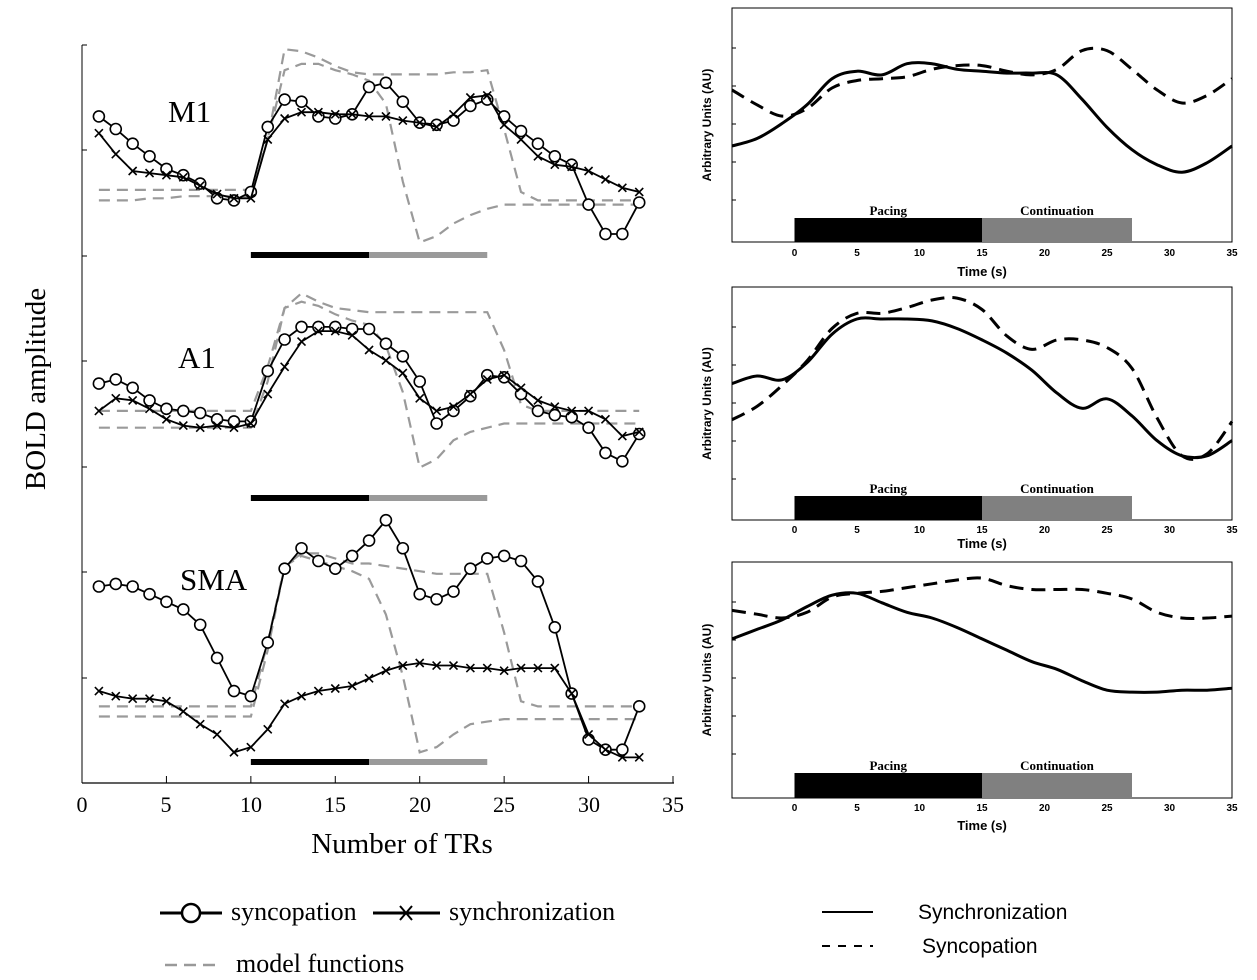 Image resolution: width=1257 pixels, height=980 pixels. I want to click on right-x-tick-label: 25, so click(1107, 530).